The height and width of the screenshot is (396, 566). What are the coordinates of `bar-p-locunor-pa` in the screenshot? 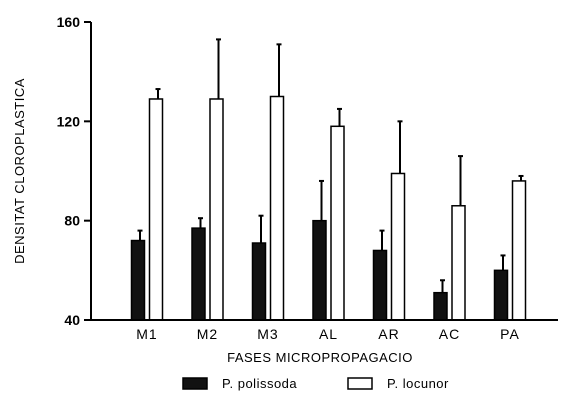 It's located at (519, 250).